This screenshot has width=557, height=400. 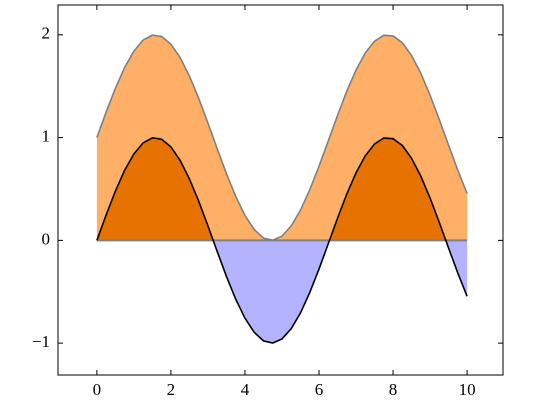 What do you see at coordinates (467, 389) in the screenshot?
I see `x-tick-label: 10` at bounding box center [467, 389].